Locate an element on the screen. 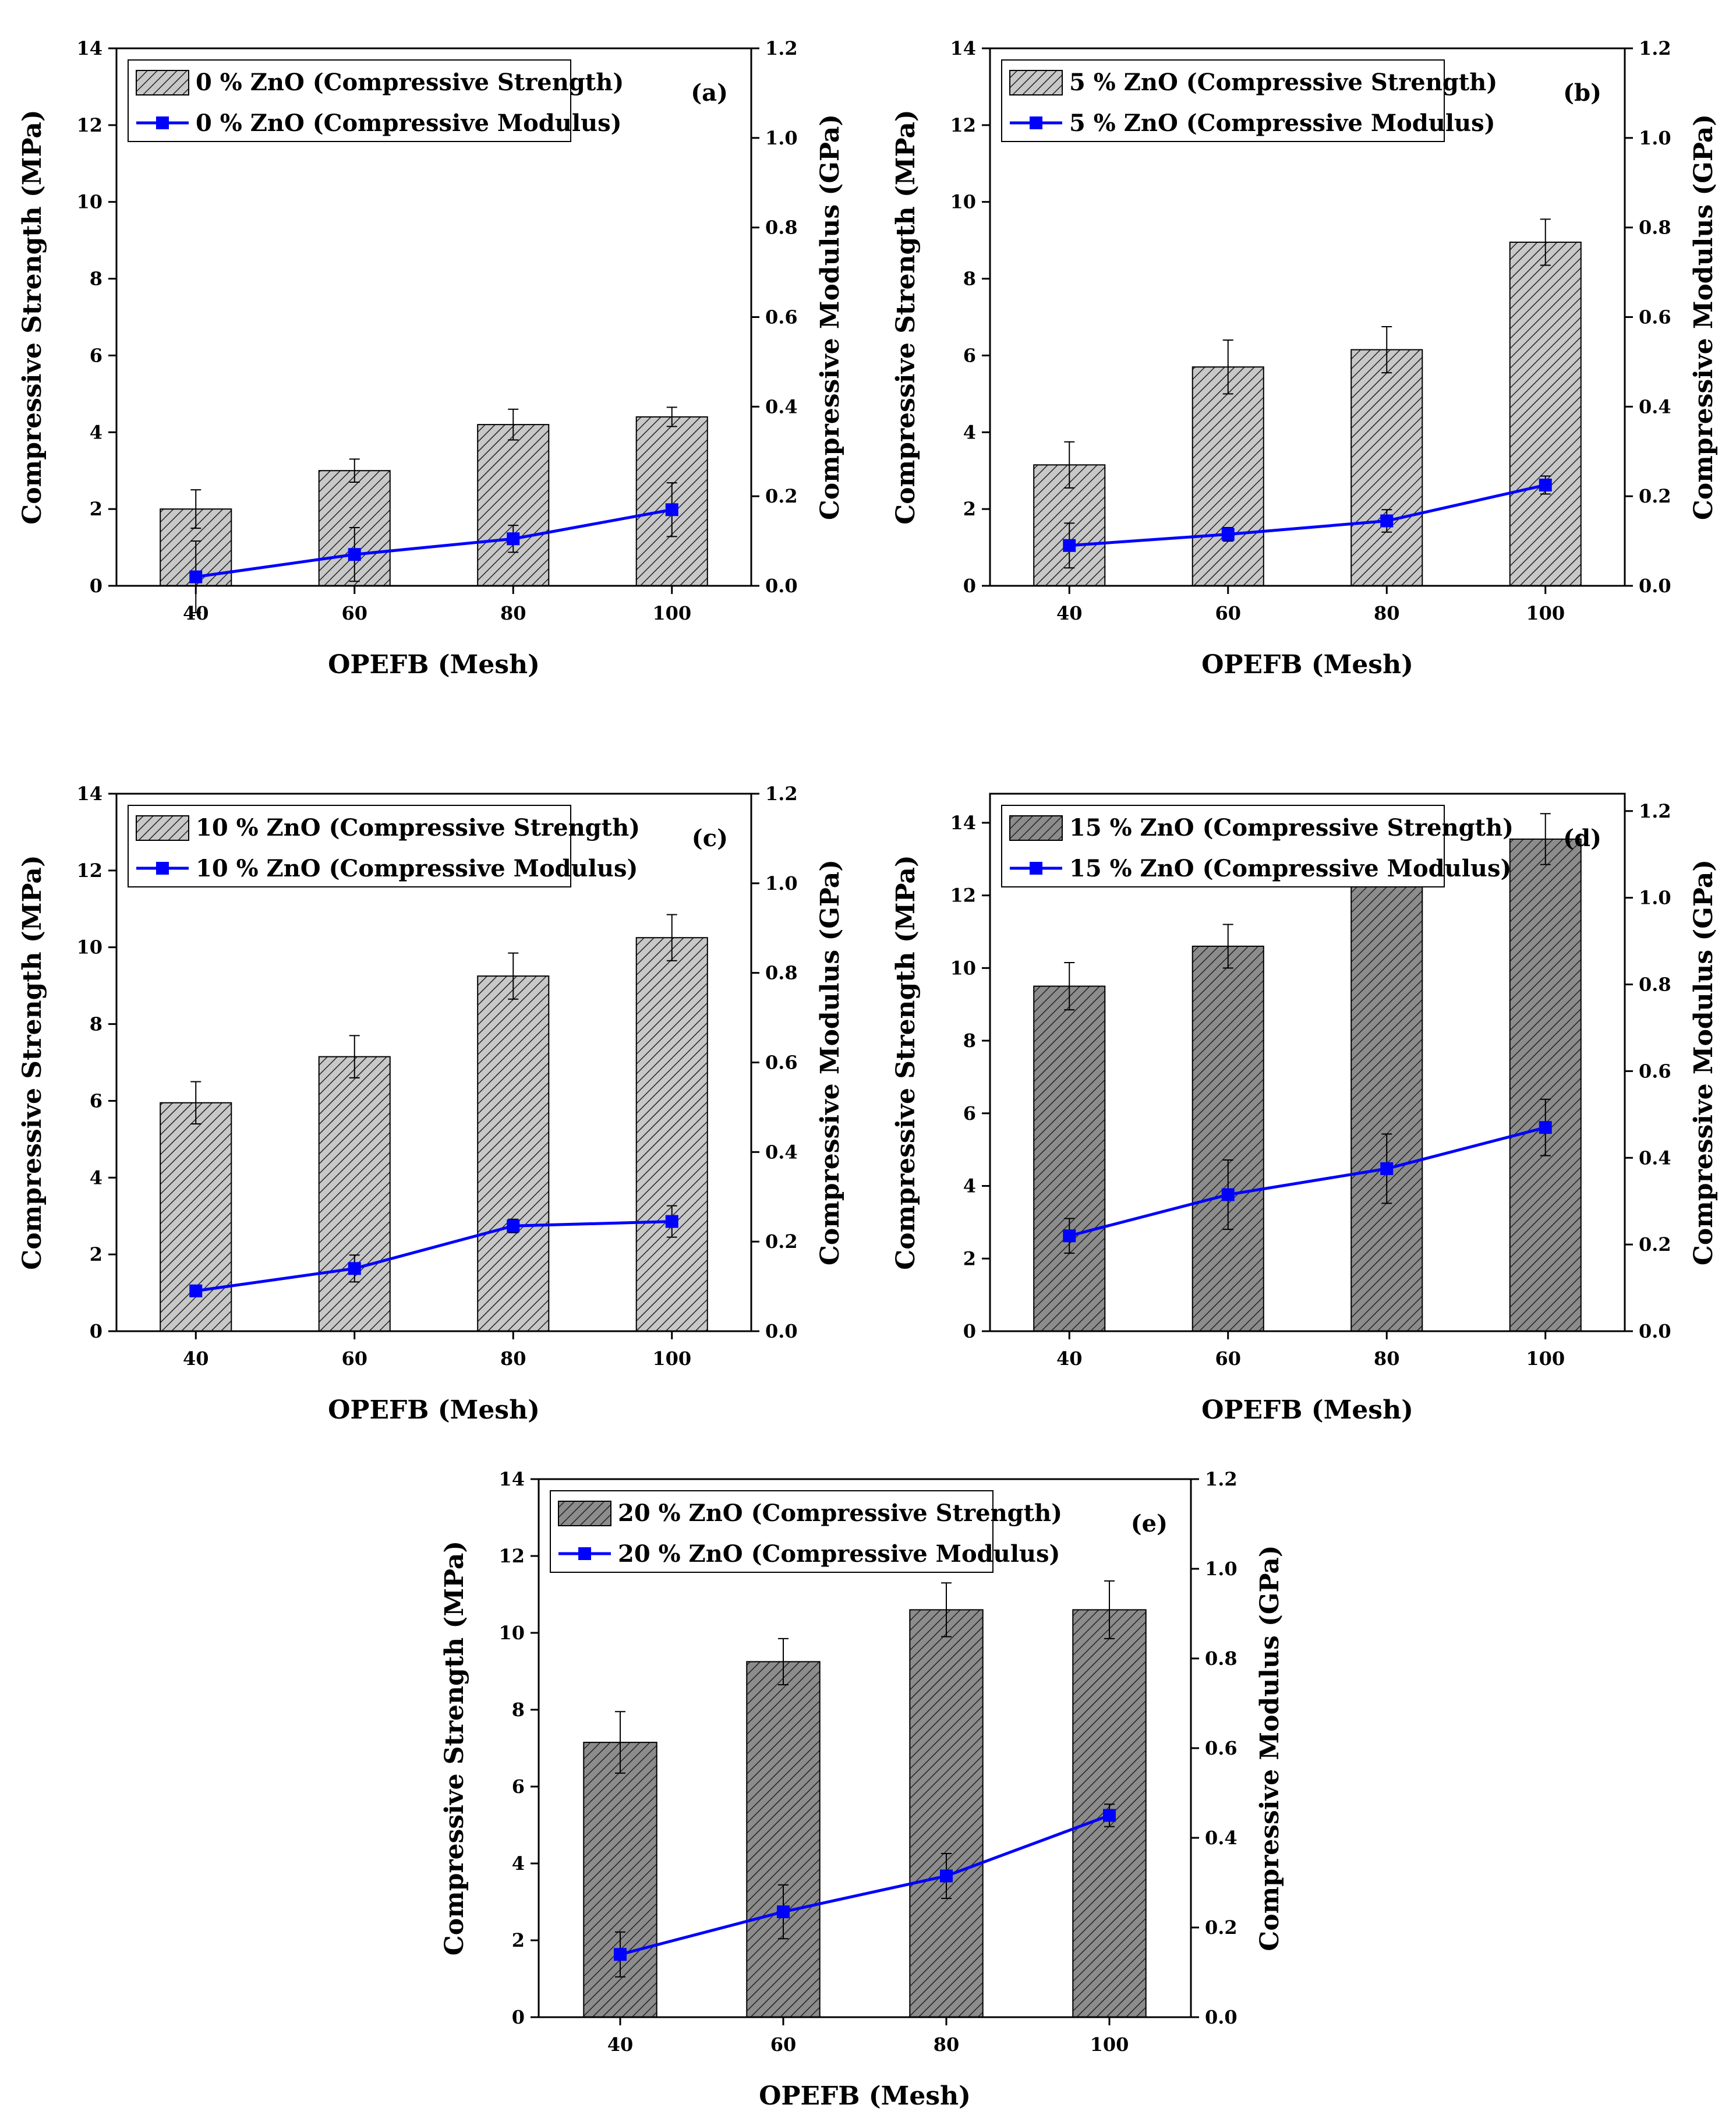 Image resolution: width=1736 pixels, height=2122 pixels. y-tick-label: 12 is located at coordinates (89, 871).